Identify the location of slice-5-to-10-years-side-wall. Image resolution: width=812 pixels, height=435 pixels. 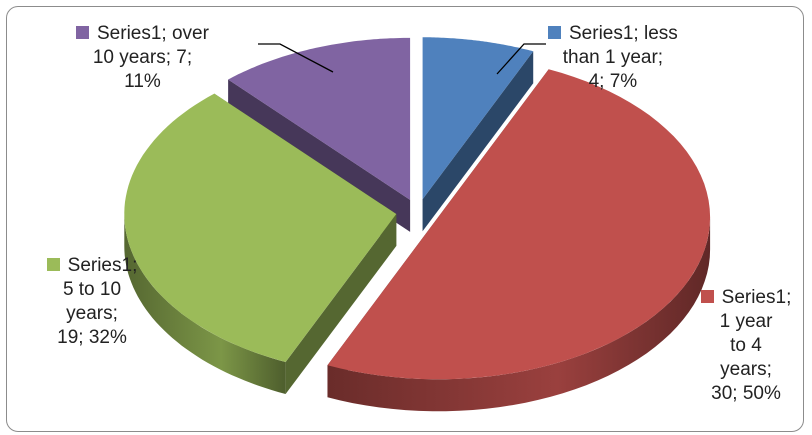
(205, 304).